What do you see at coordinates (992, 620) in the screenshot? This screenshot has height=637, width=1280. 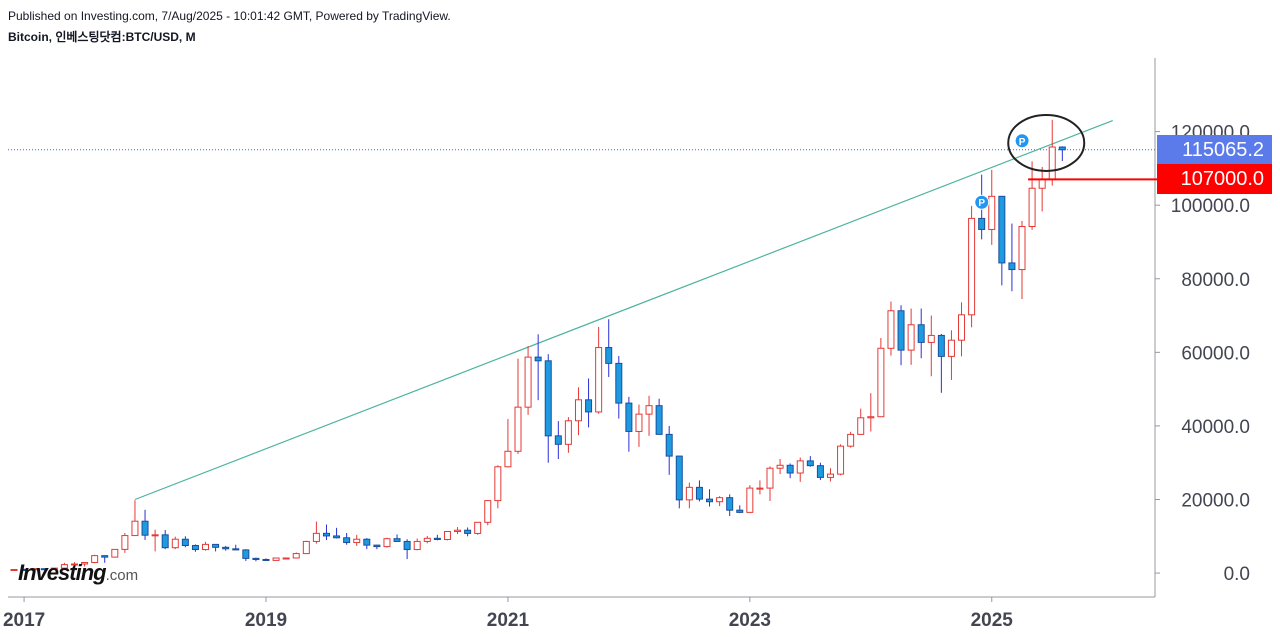 I see `x-tick-label: 2025` at bounding box center [992, 620].